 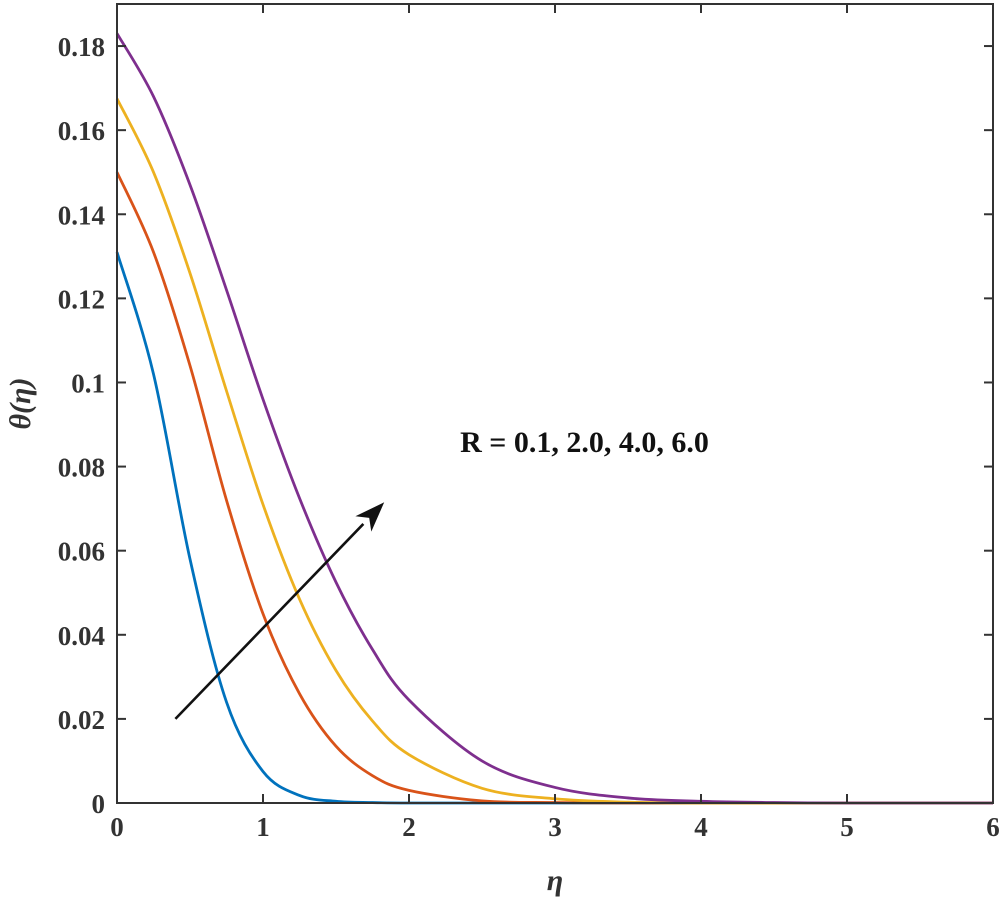 I want to click on y-tick-label: 0.16, so click(x=81, y=131).